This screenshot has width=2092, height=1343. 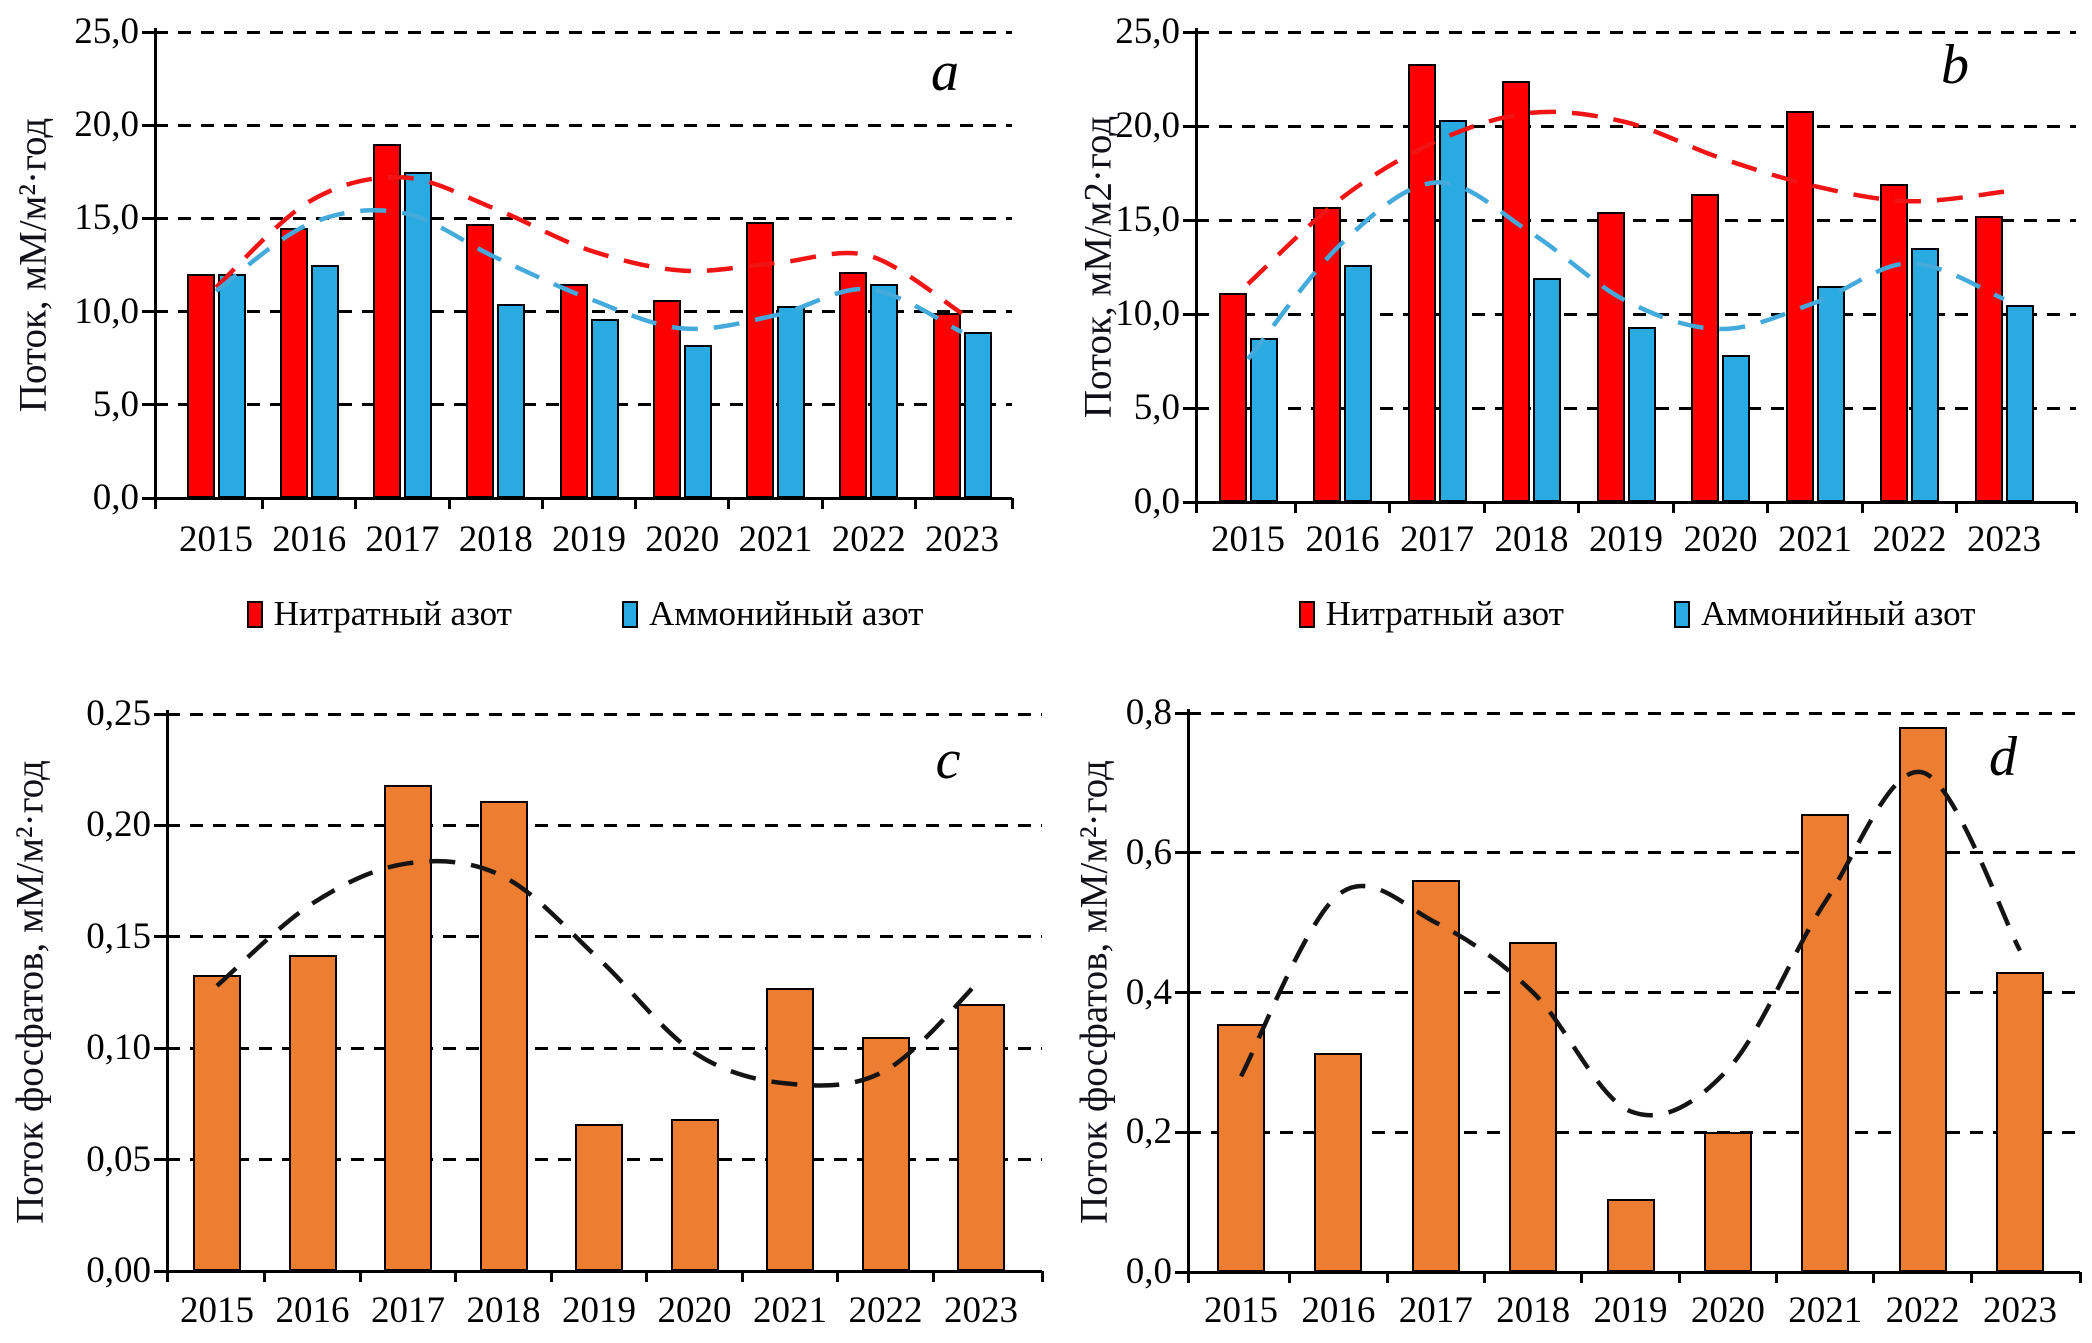 I want to click on panel-a-bar-2020-series2, so click(x=697, y=421).